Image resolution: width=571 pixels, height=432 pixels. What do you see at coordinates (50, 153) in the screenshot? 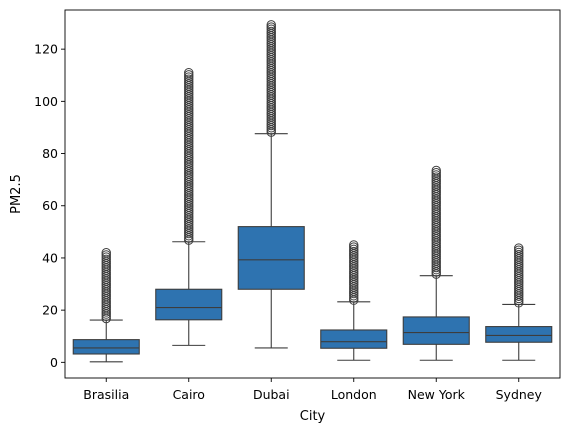
I see `y-tick-label: 80` at bounding box center [50, 153].